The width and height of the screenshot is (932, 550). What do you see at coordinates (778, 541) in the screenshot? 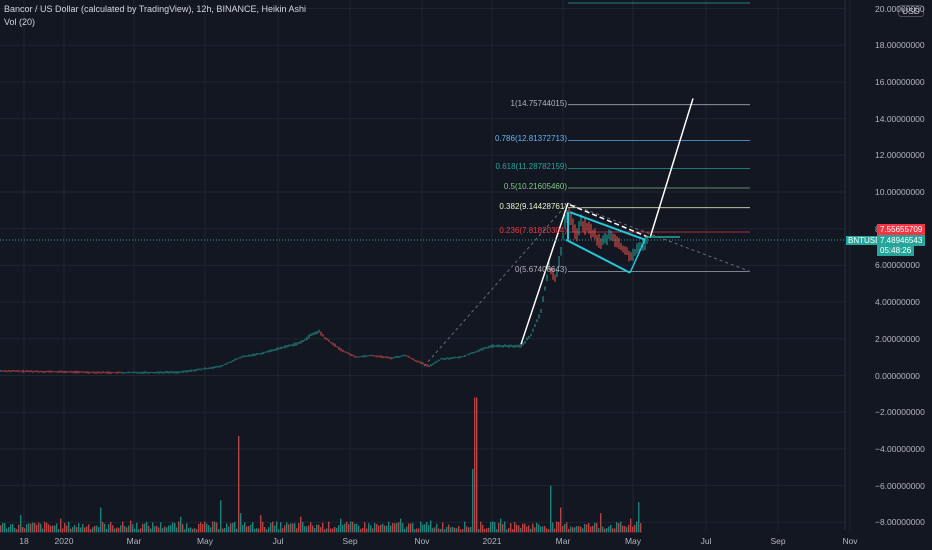
I see `x-tick-label: Sep` at bounding box center [778, 541].